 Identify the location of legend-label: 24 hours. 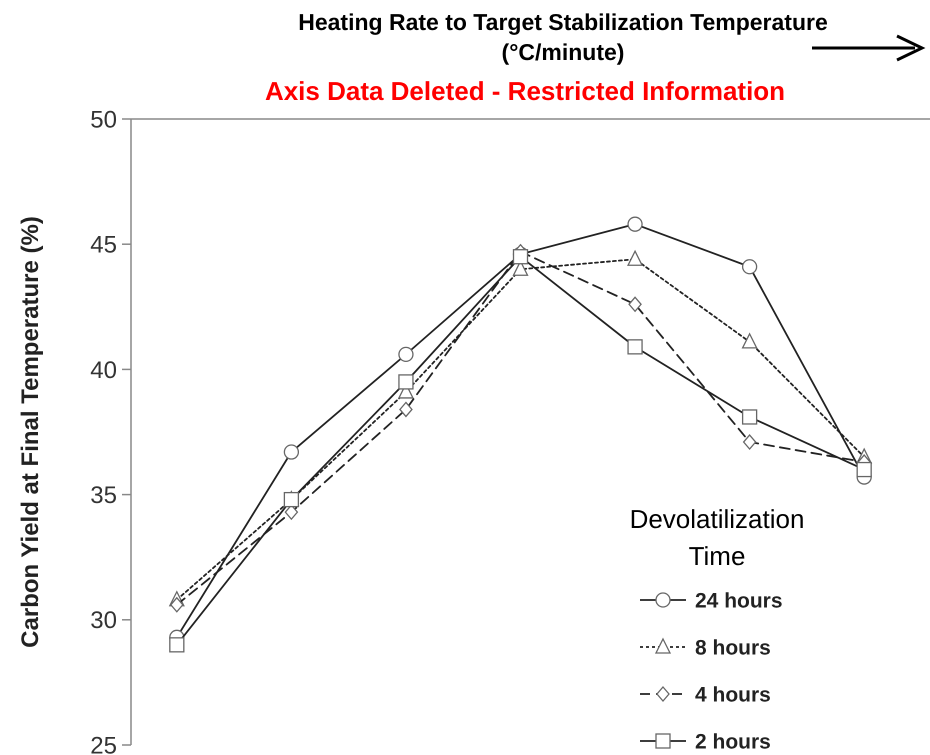
(739, 600).